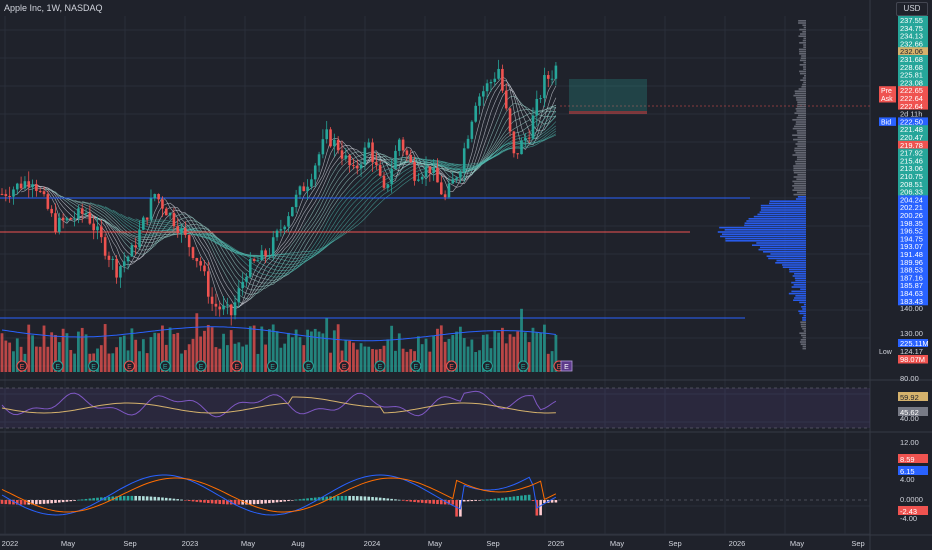 Image resolution: width=932 pixels, height=550 pixels. I want to click on macd-axis-label: 4.00, so click(907, 479).